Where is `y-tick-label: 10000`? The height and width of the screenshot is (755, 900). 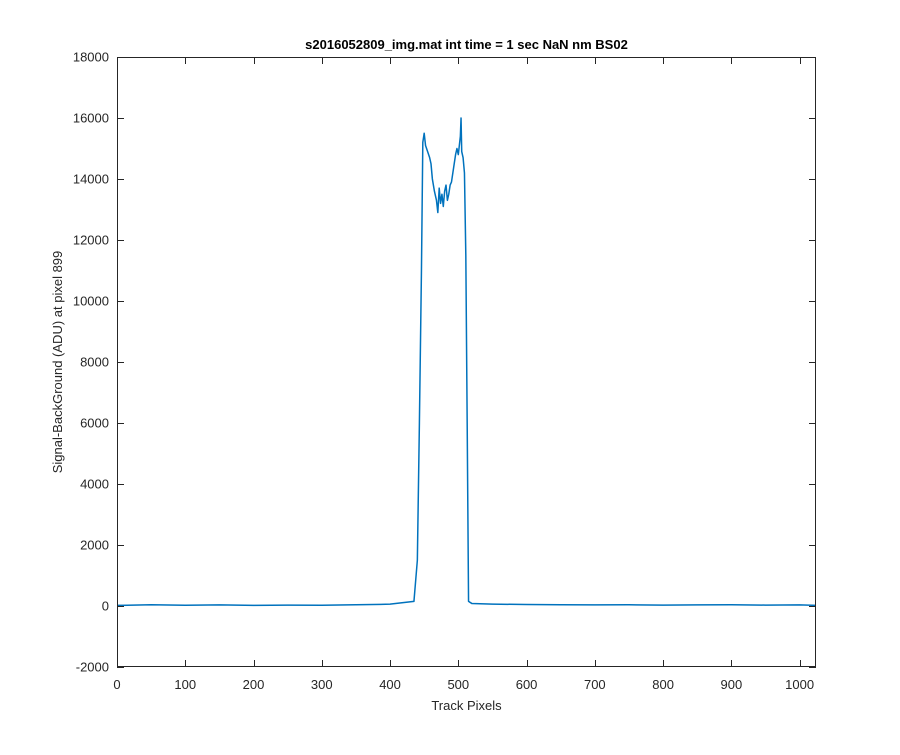
y-tick-label: 10000 is located at coordinates (91, 301).